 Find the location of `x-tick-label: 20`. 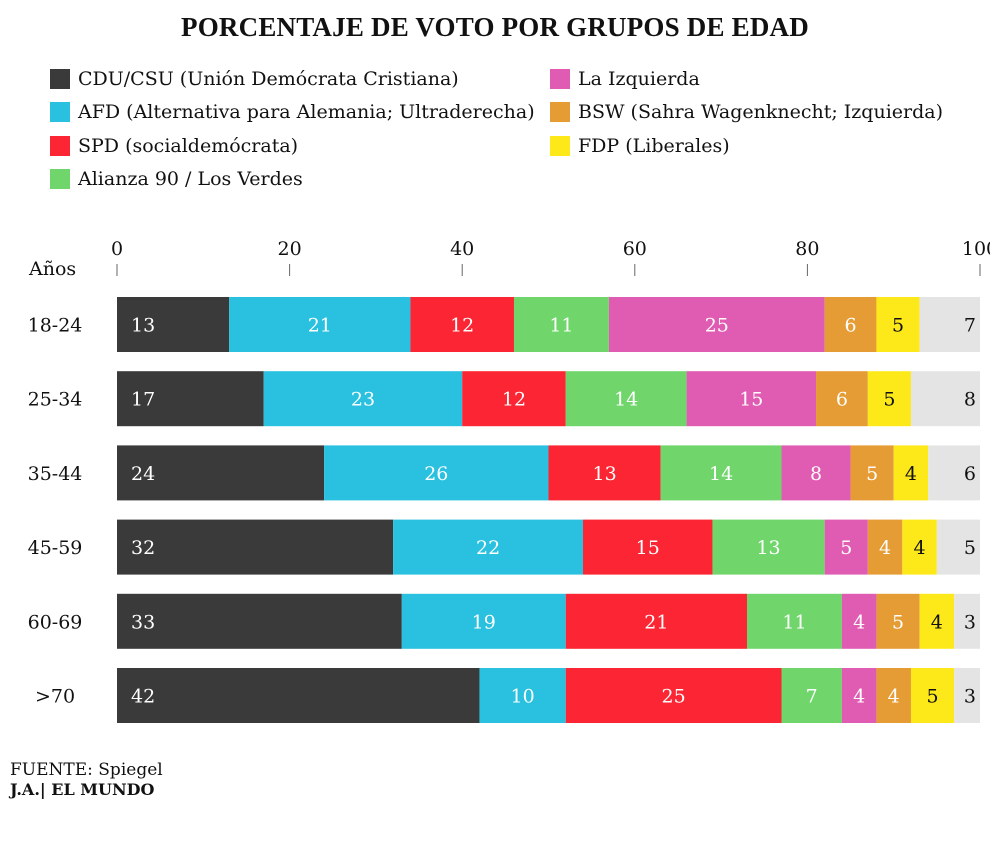

x-tick-label: 20 is located at coordinates (290, 249).